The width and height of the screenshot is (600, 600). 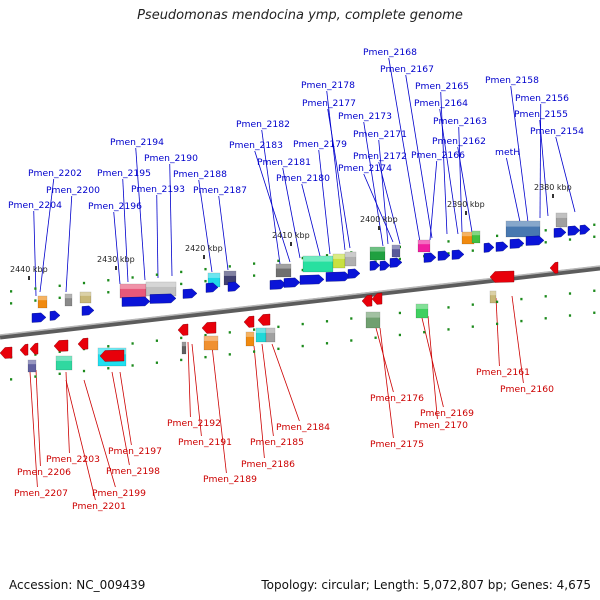 I want to click on scale-label: 2440 kbp, so click(x=29, y=269).